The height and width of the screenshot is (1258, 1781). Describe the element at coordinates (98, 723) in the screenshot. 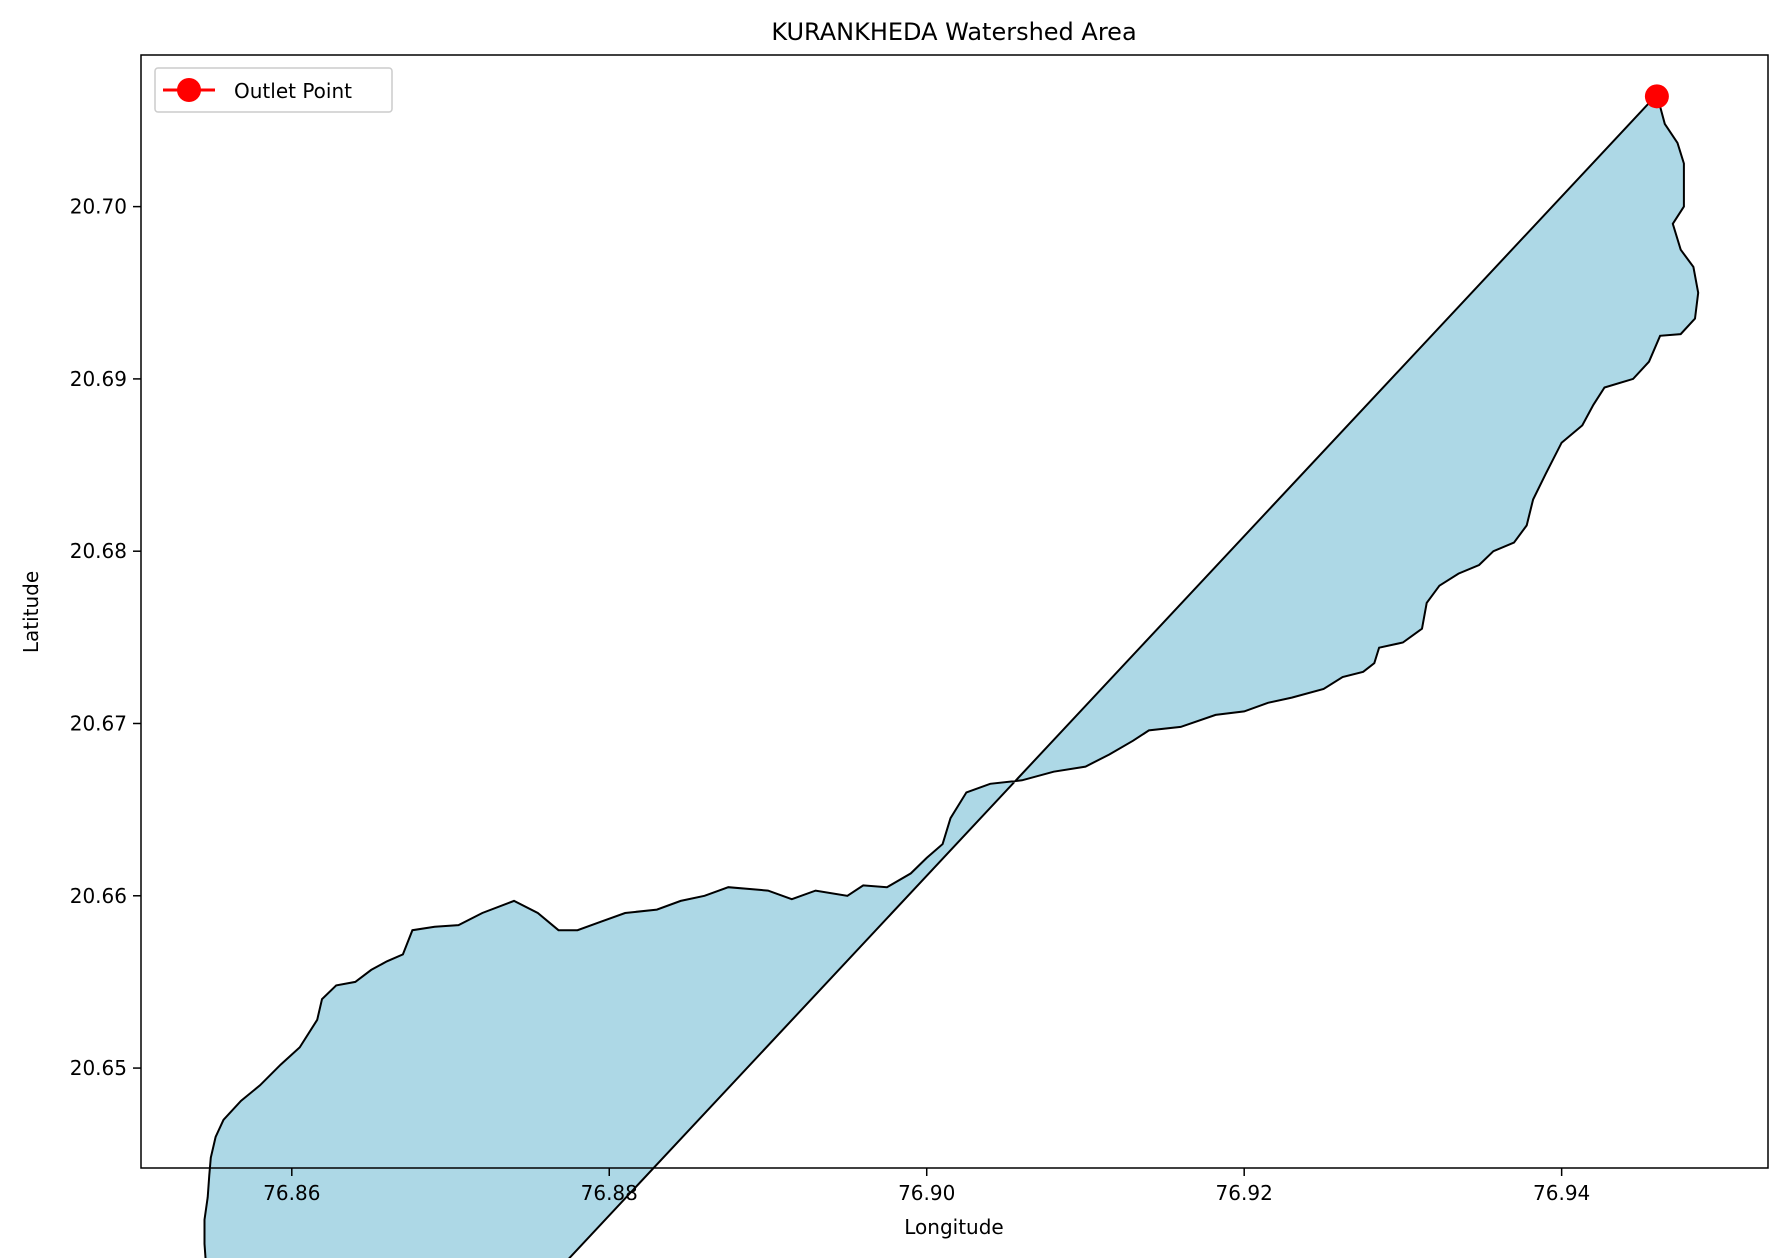

I see `y-tick-label: 20.67` at that location.